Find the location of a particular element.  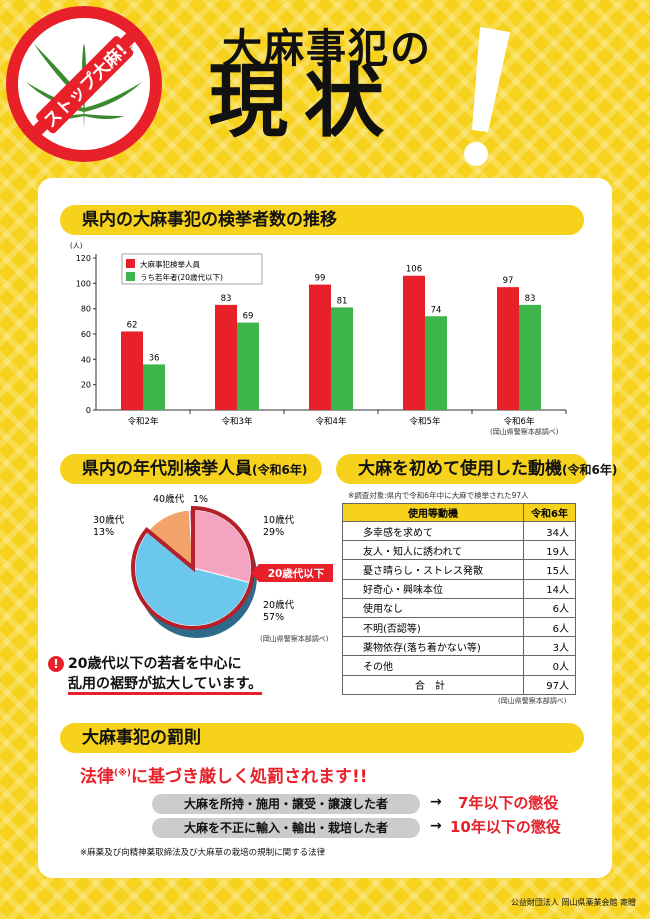

motive-label: 使用なし is located at coordinates (433, 607).